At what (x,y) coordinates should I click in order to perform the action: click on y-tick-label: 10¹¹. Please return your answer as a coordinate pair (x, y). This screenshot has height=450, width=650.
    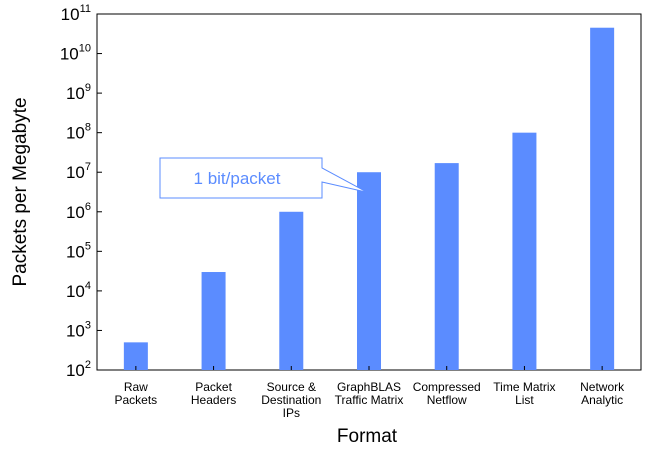
    Looking at the image, I should click on (76, 13).